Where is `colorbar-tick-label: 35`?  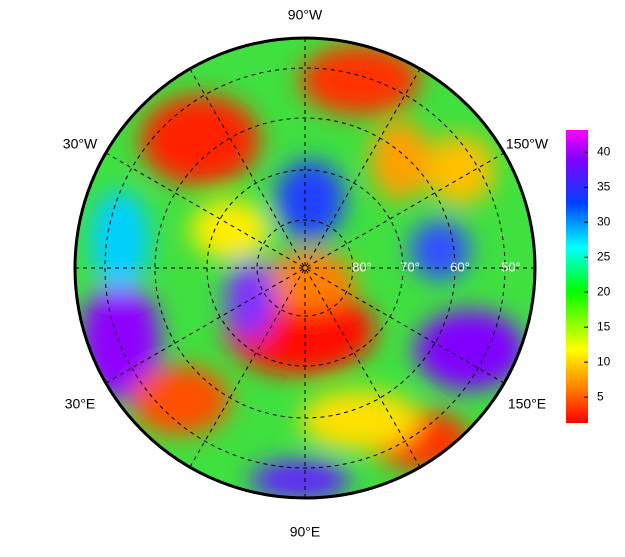 colorbar-tick-label: 35 is located at coordinates (604, 187).